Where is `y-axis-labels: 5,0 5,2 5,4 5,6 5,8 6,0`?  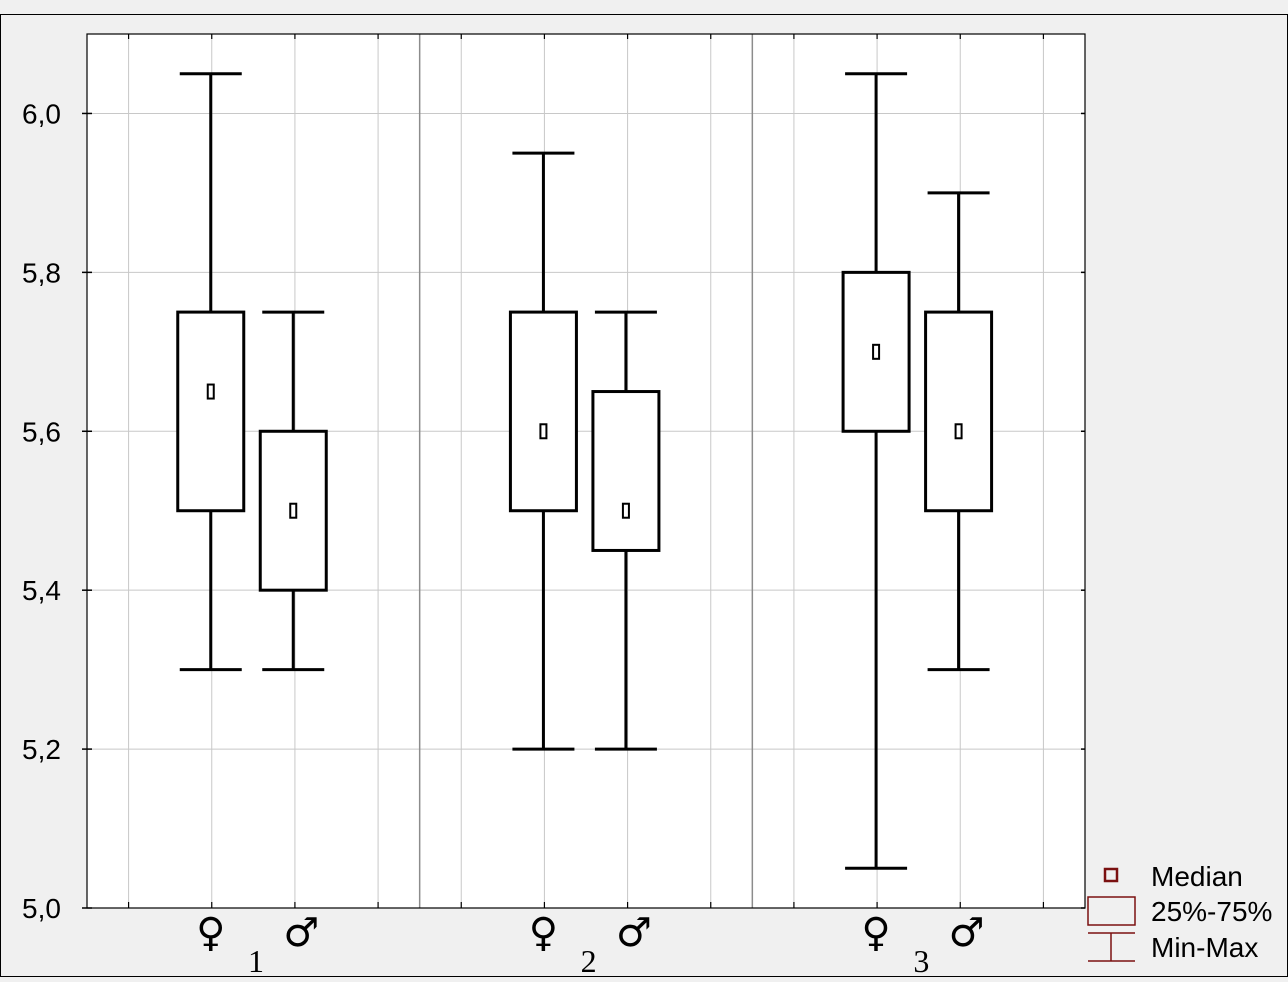 y-axis-labels: 5,0 5,2 5,4 5,6 5,8 6,0 is located at coordinates (41, 511).